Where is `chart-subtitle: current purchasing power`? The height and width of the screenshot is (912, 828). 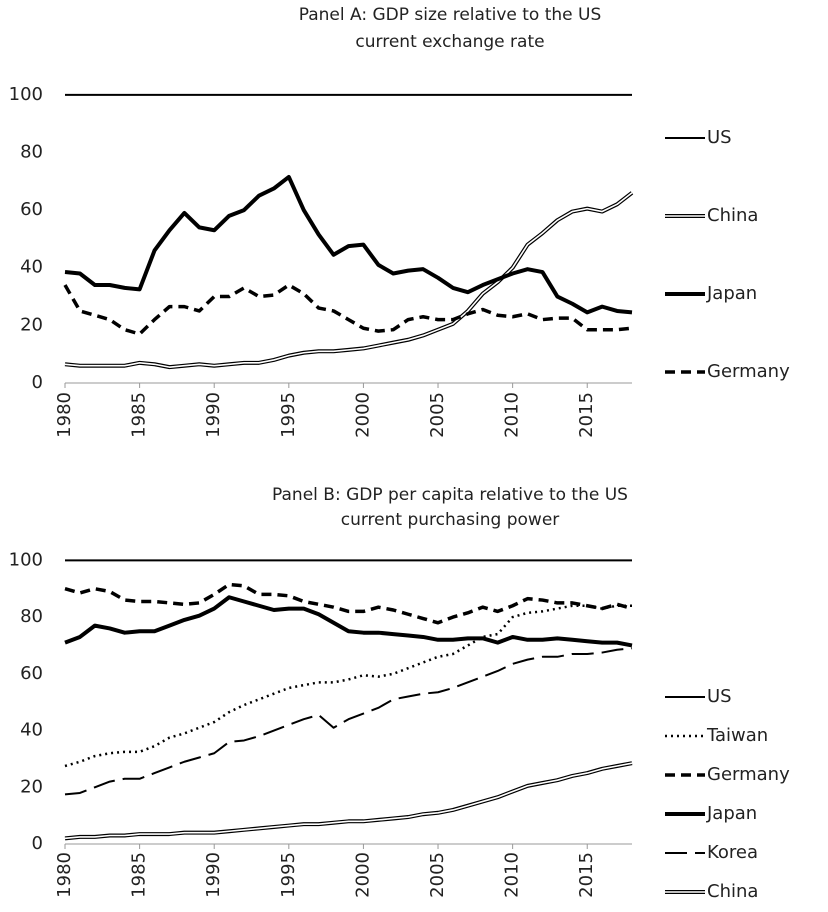
chart-subtitle: current purchasing power is located at coordinates (450, 520).